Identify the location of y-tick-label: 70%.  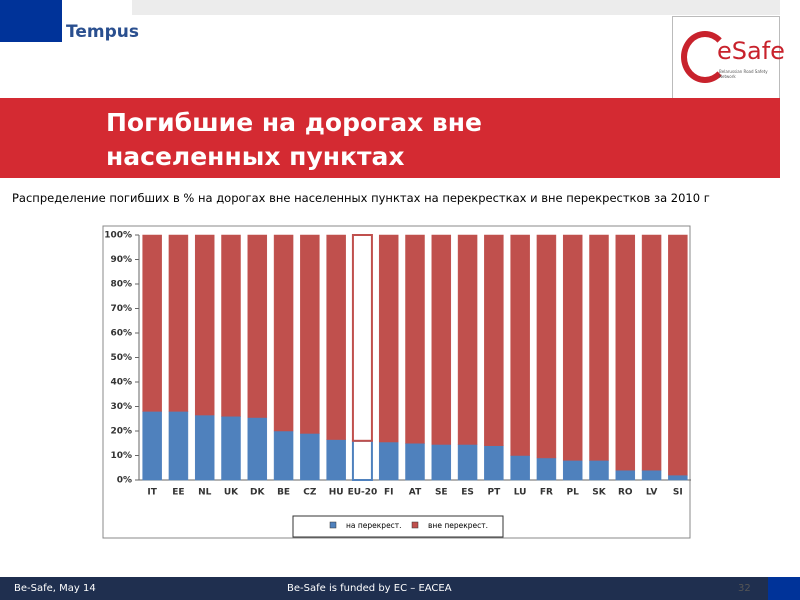
(121, 309).